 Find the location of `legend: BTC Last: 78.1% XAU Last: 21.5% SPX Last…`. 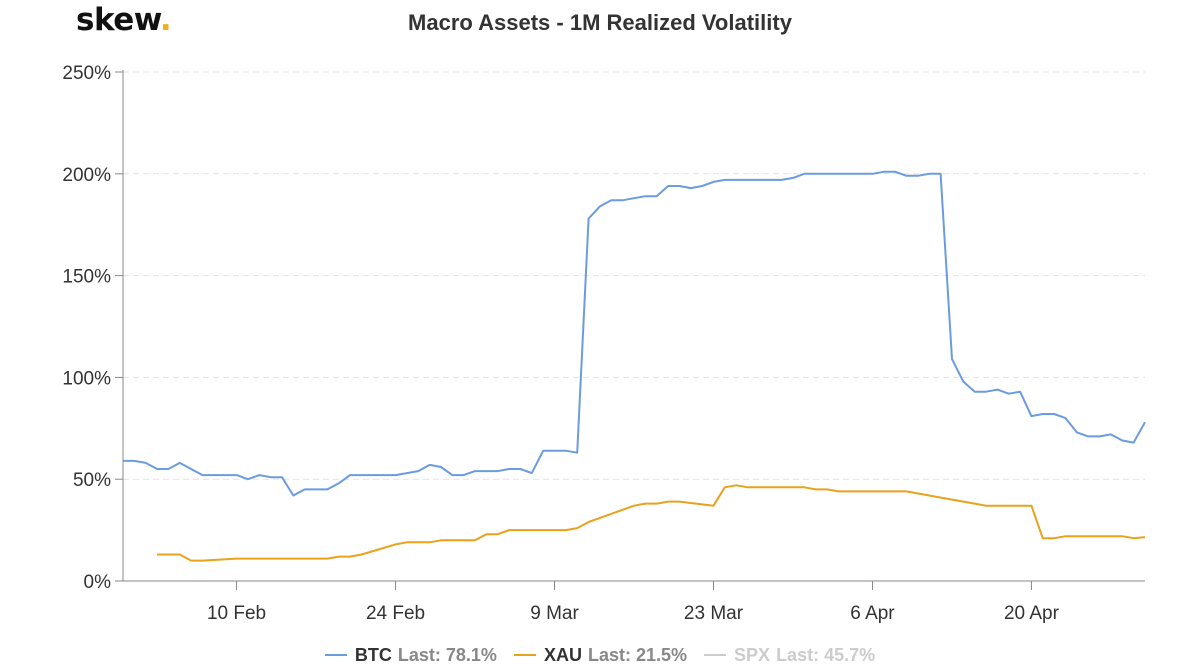

legend: BTC Last: 78.1% XAU Last: 21.5% SPX Last… is located at coordinates (600, 653).